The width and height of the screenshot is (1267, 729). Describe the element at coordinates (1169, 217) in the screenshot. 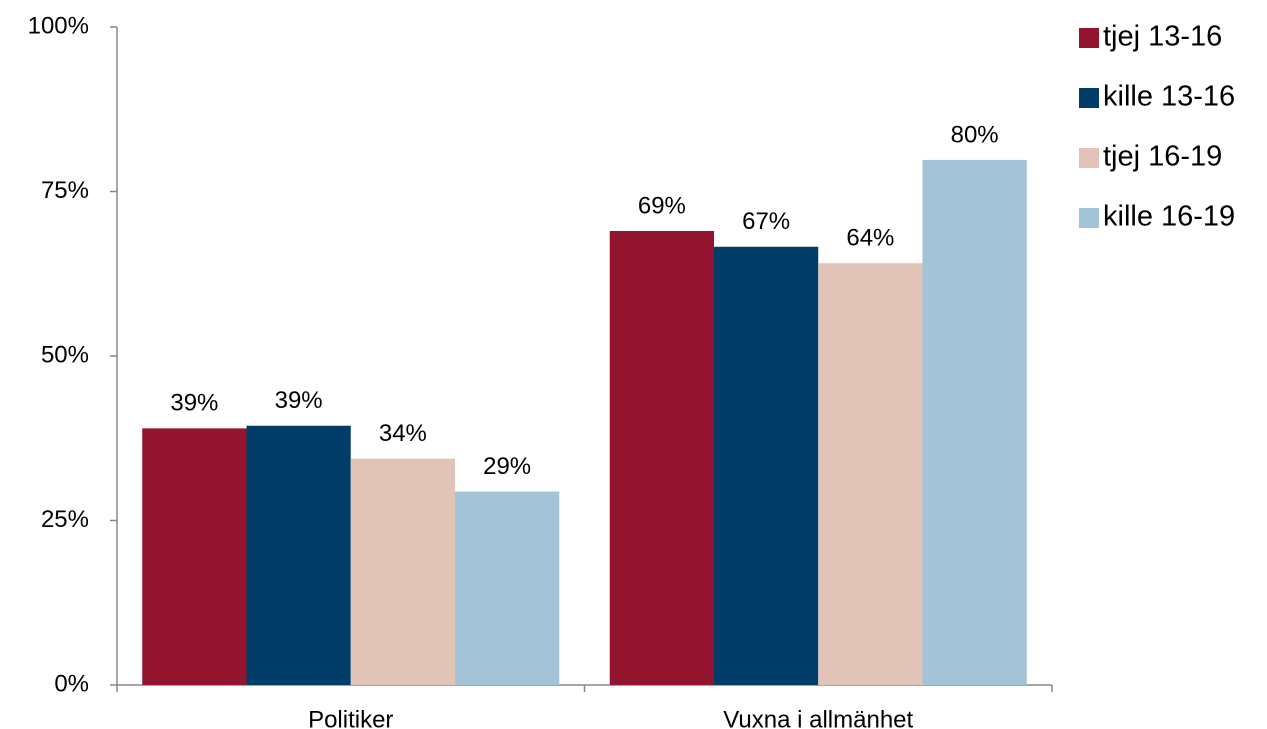

I see `legend-label: kille 16-19` at that location.